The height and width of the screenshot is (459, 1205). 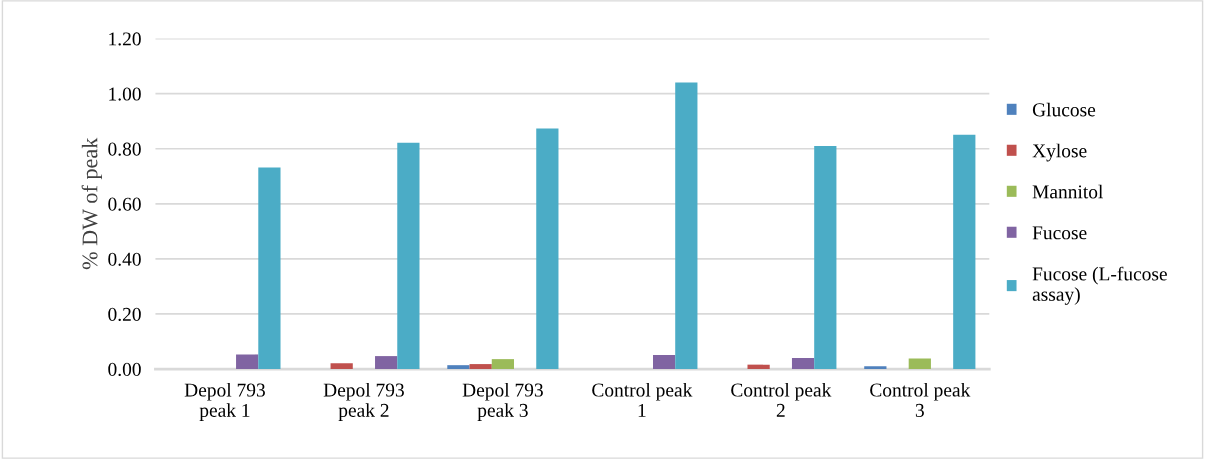 I want to click on y-tick-label: 0.40, so click(x=124, y=259).